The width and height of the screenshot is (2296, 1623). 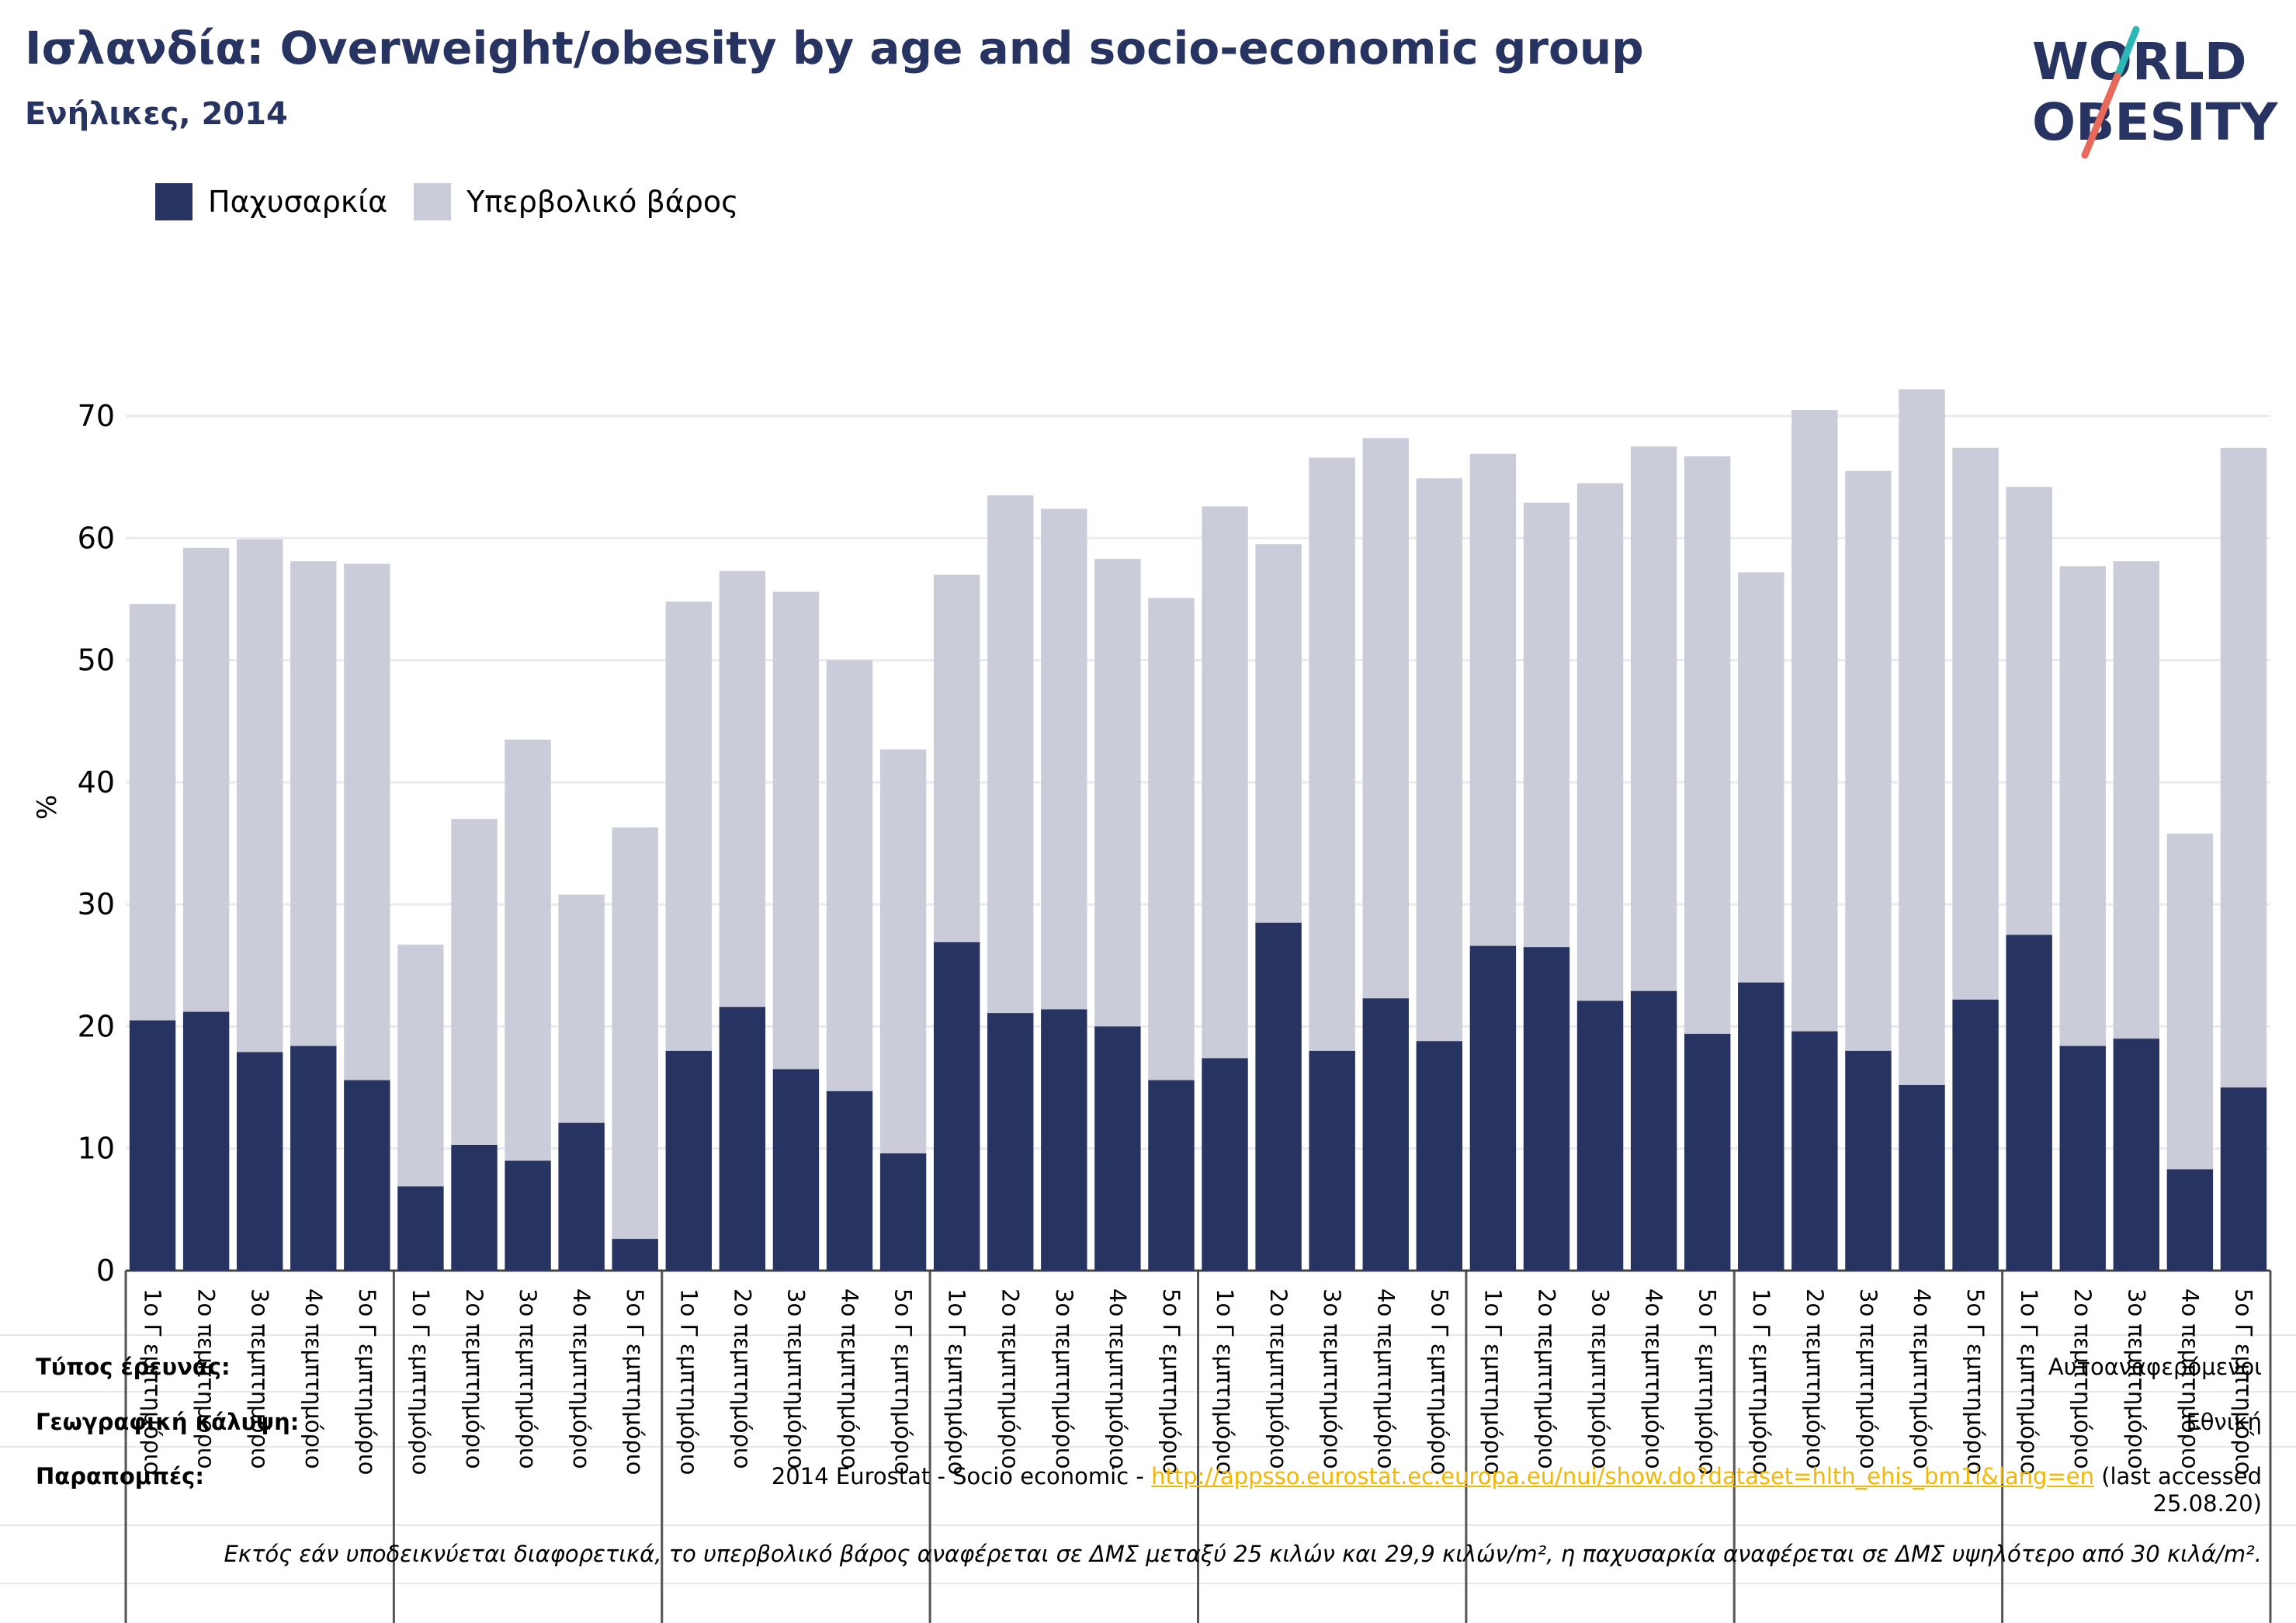 I want to click on x-tick-label-7: 3ο πεμπτημόριο, so click(x=528, y=1378).